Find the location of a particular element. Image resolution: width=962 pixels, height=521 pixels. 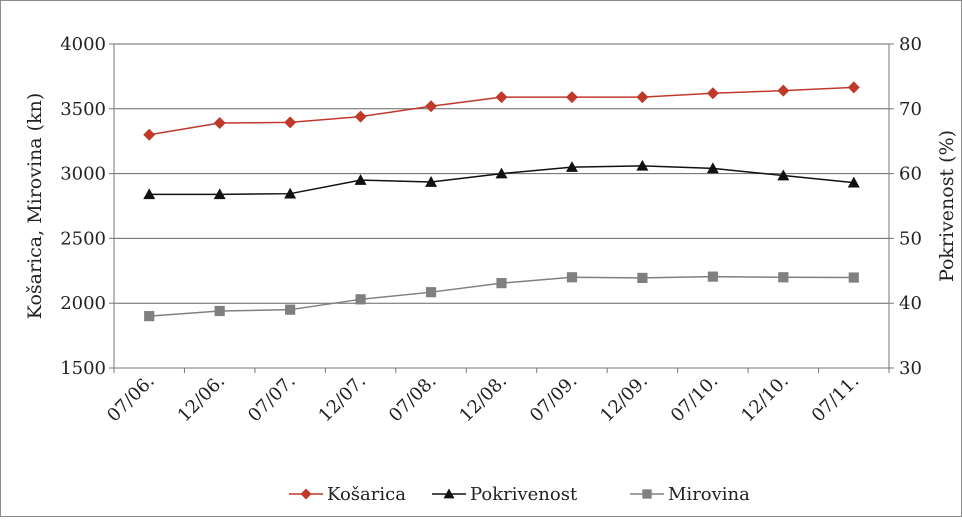

legend-item: Mirovina is located at coordinates (690, 494).